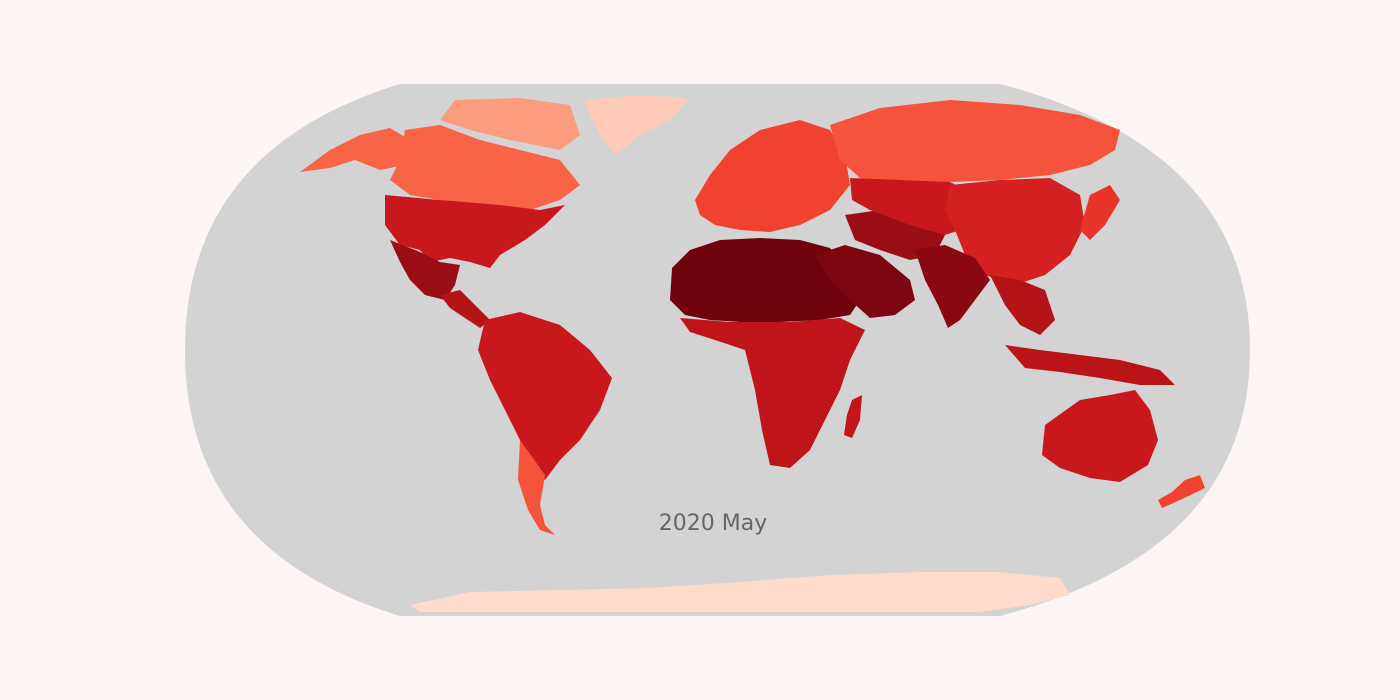 This screenshot has height=700, width=1400. Describe the element at coordinates (772, 393) in the screenshot. I see `region-sub-saharan-africa` at that location.